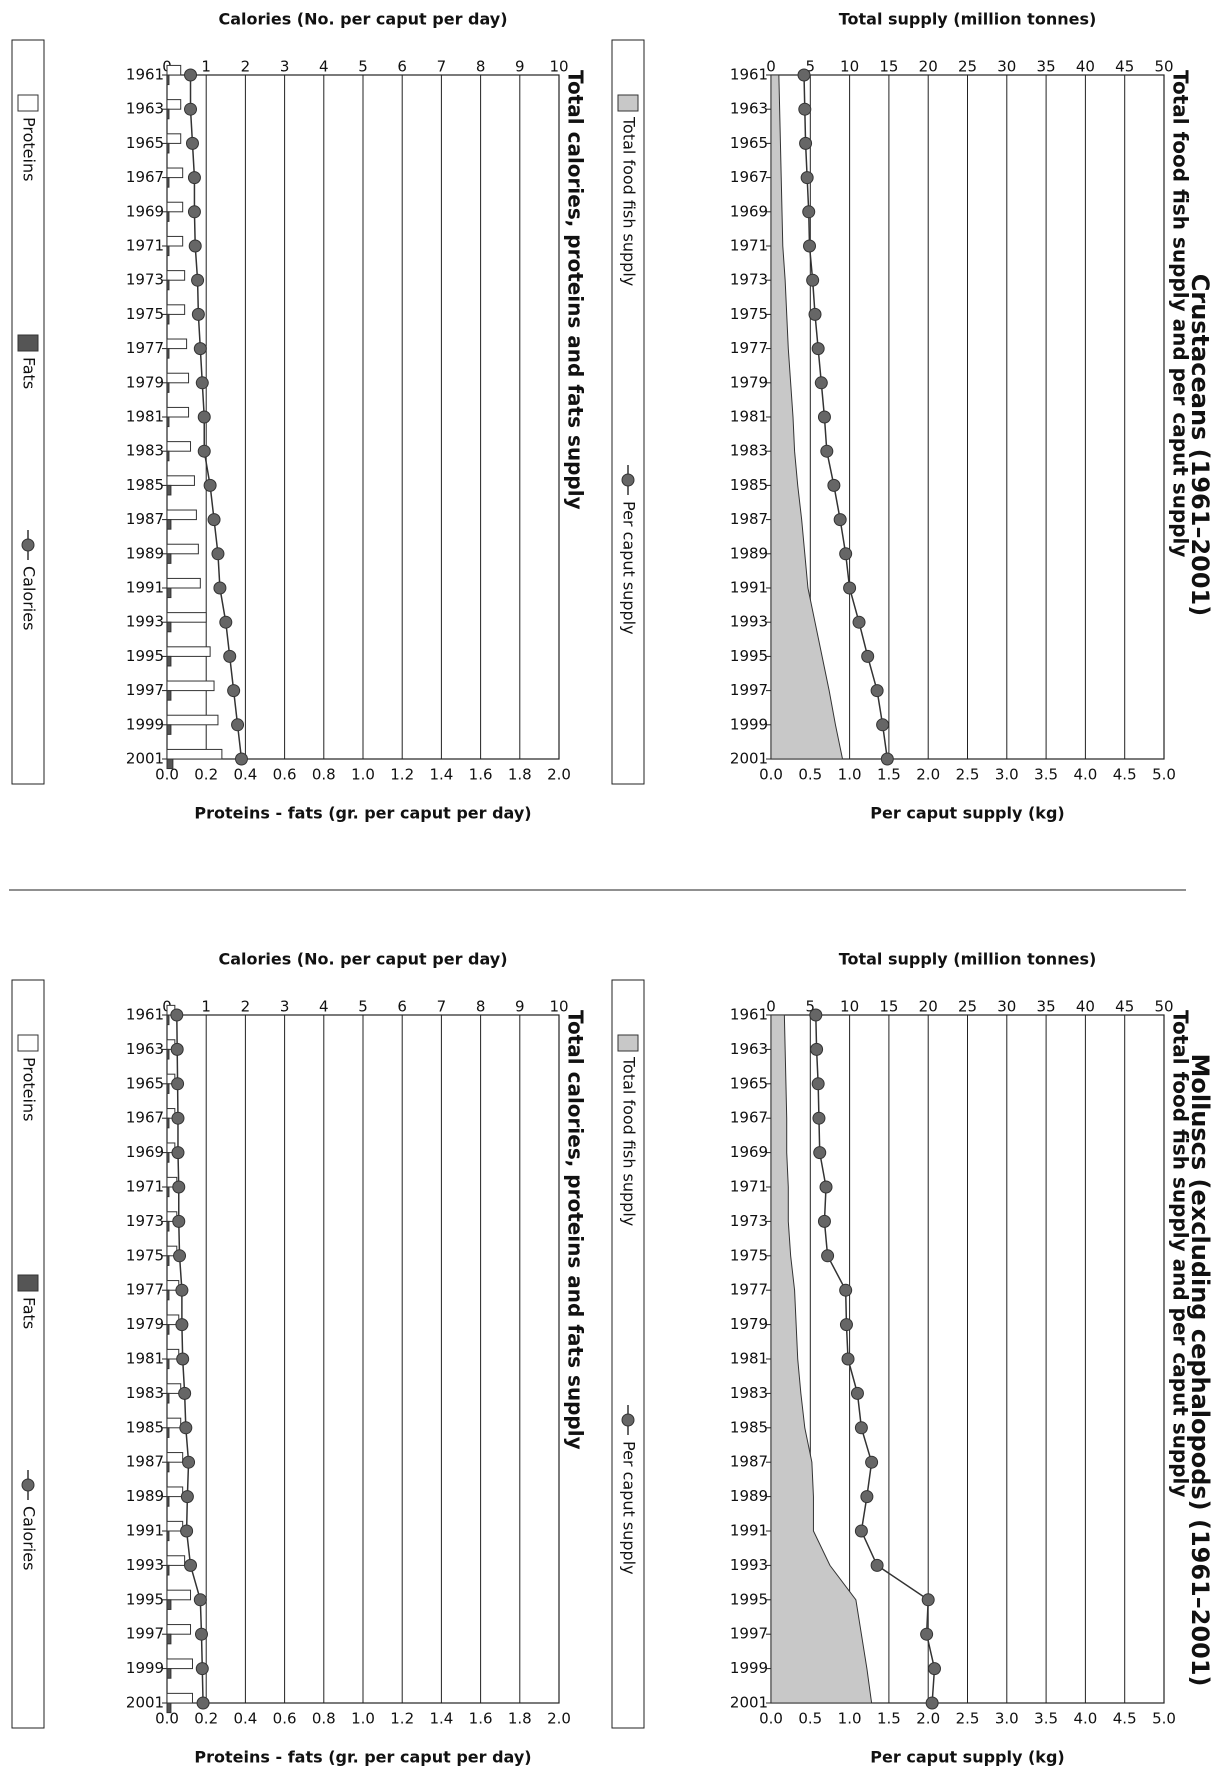  Describe the element at coordinates (1163, 1007) in the screenshot. I see `left-tick-label: 50` at that location.